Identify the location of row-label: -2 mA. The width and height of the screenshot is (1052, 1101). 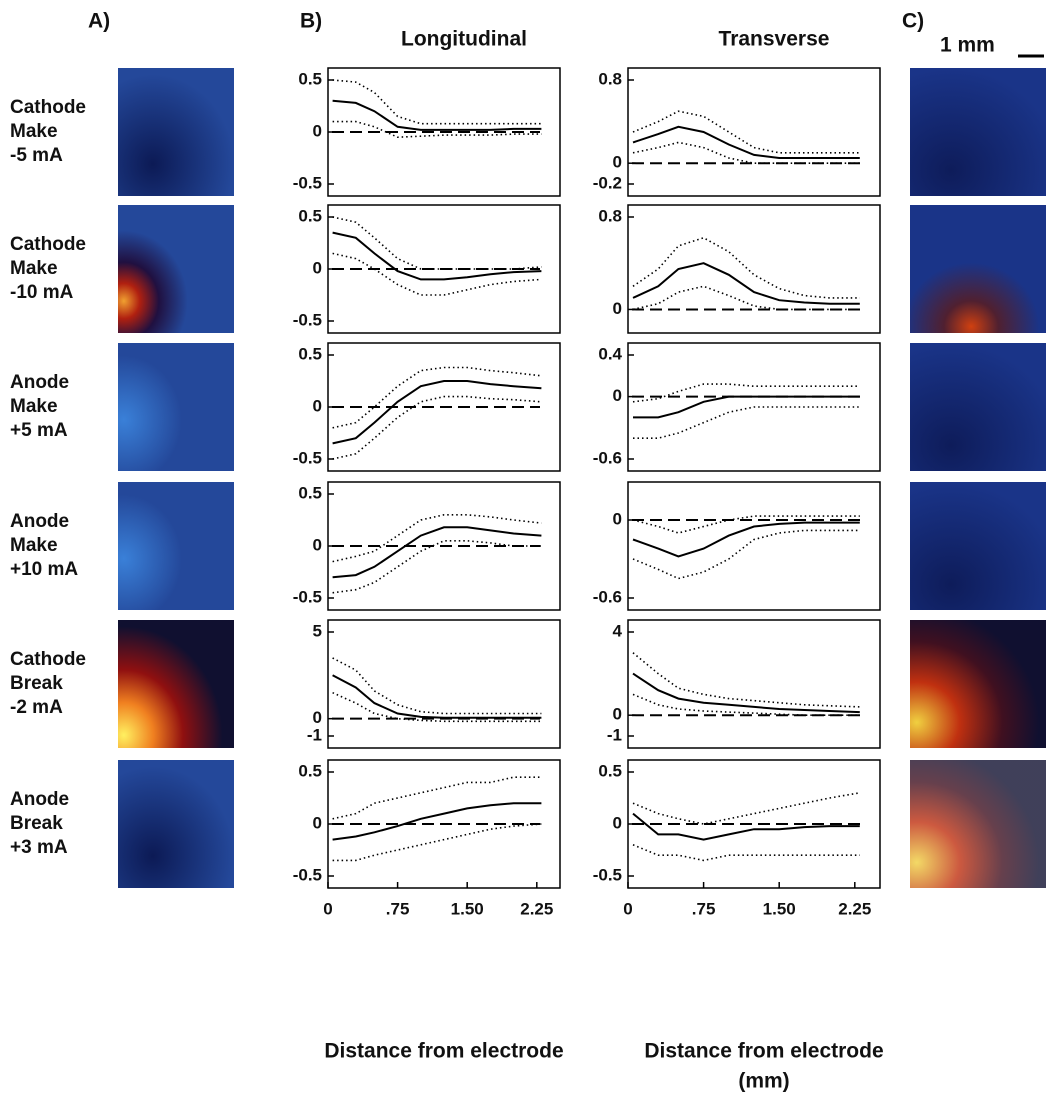
(36, 707).